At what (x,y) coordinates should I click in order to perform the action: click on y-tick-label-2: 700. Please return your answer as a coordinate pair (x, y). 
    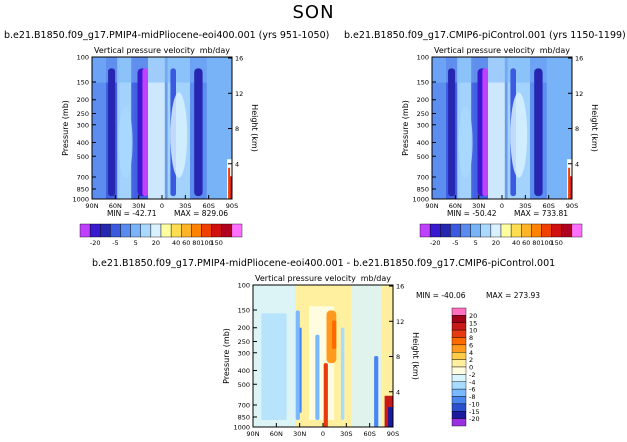
    Looking at the image, I should click on (244, 406).